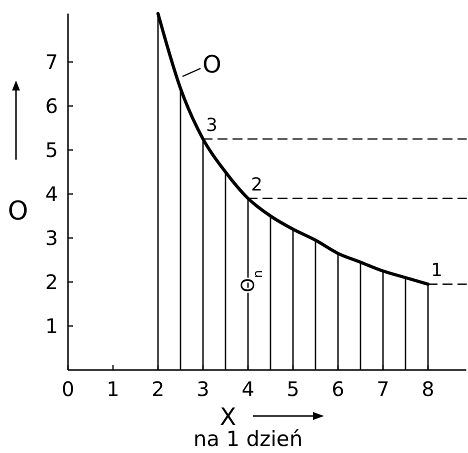 This screenshot has width=468, height=453. What do you see at coordinates (51, 150) in the screenshot?
I see `y-tick-label: 5` at bounding box center [51, 150].